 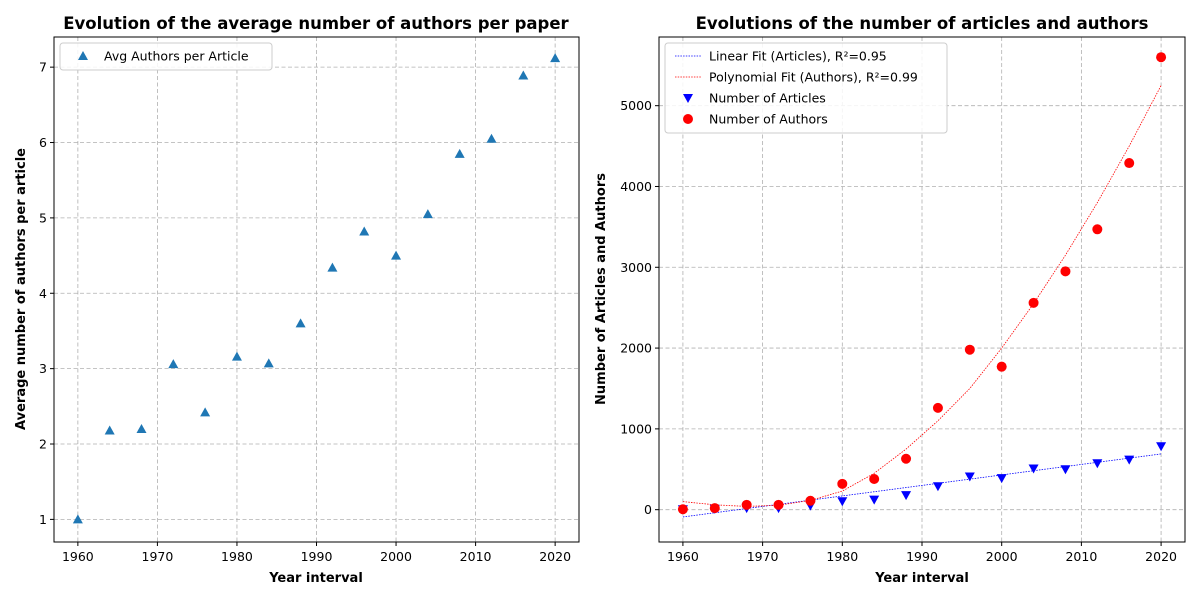 What do you see at coordinates (43, 217) in the screenshot?
I see `y-tick-label: 5` at bounding box center [43, 217].